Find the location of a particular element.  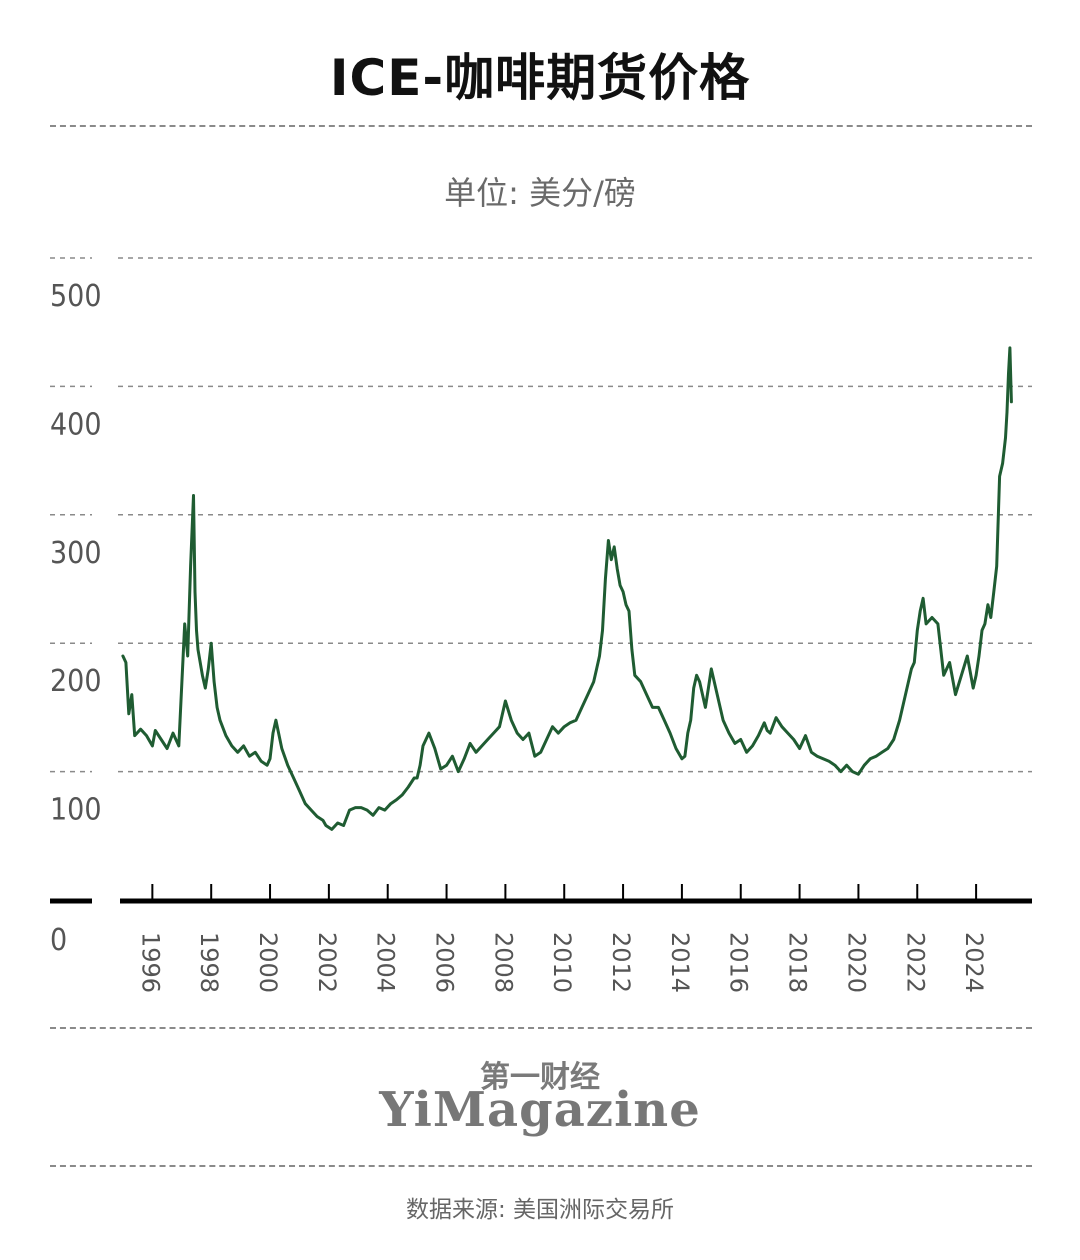

y-tick-label-0: 0 is located at coordinates (58, 940).